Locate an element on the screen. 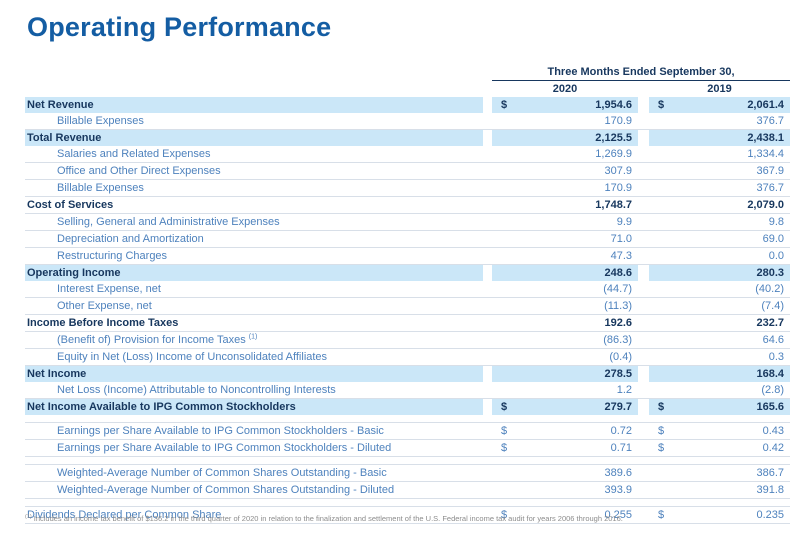  value-2019: 0.235 is located at coordinates (770, 514).